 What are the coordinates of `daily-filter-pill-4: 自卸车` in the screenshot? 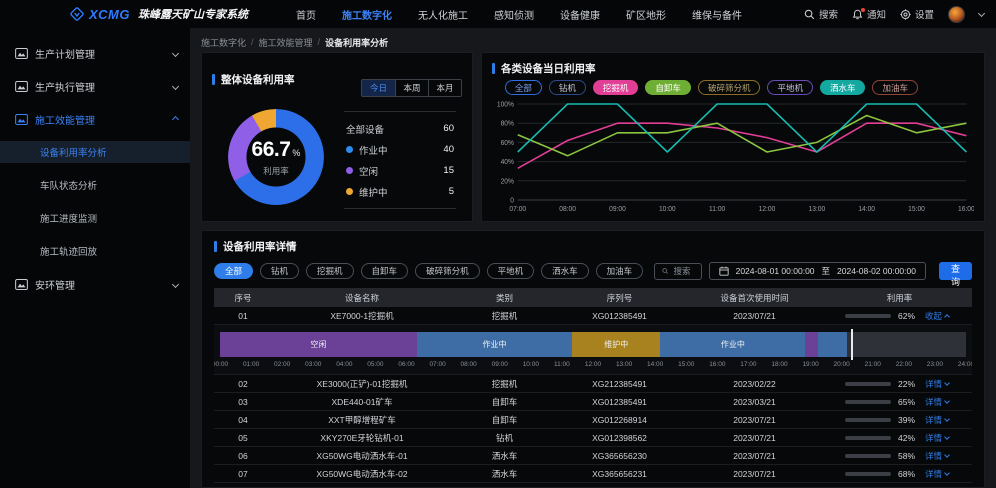 It's located at (668, 87).